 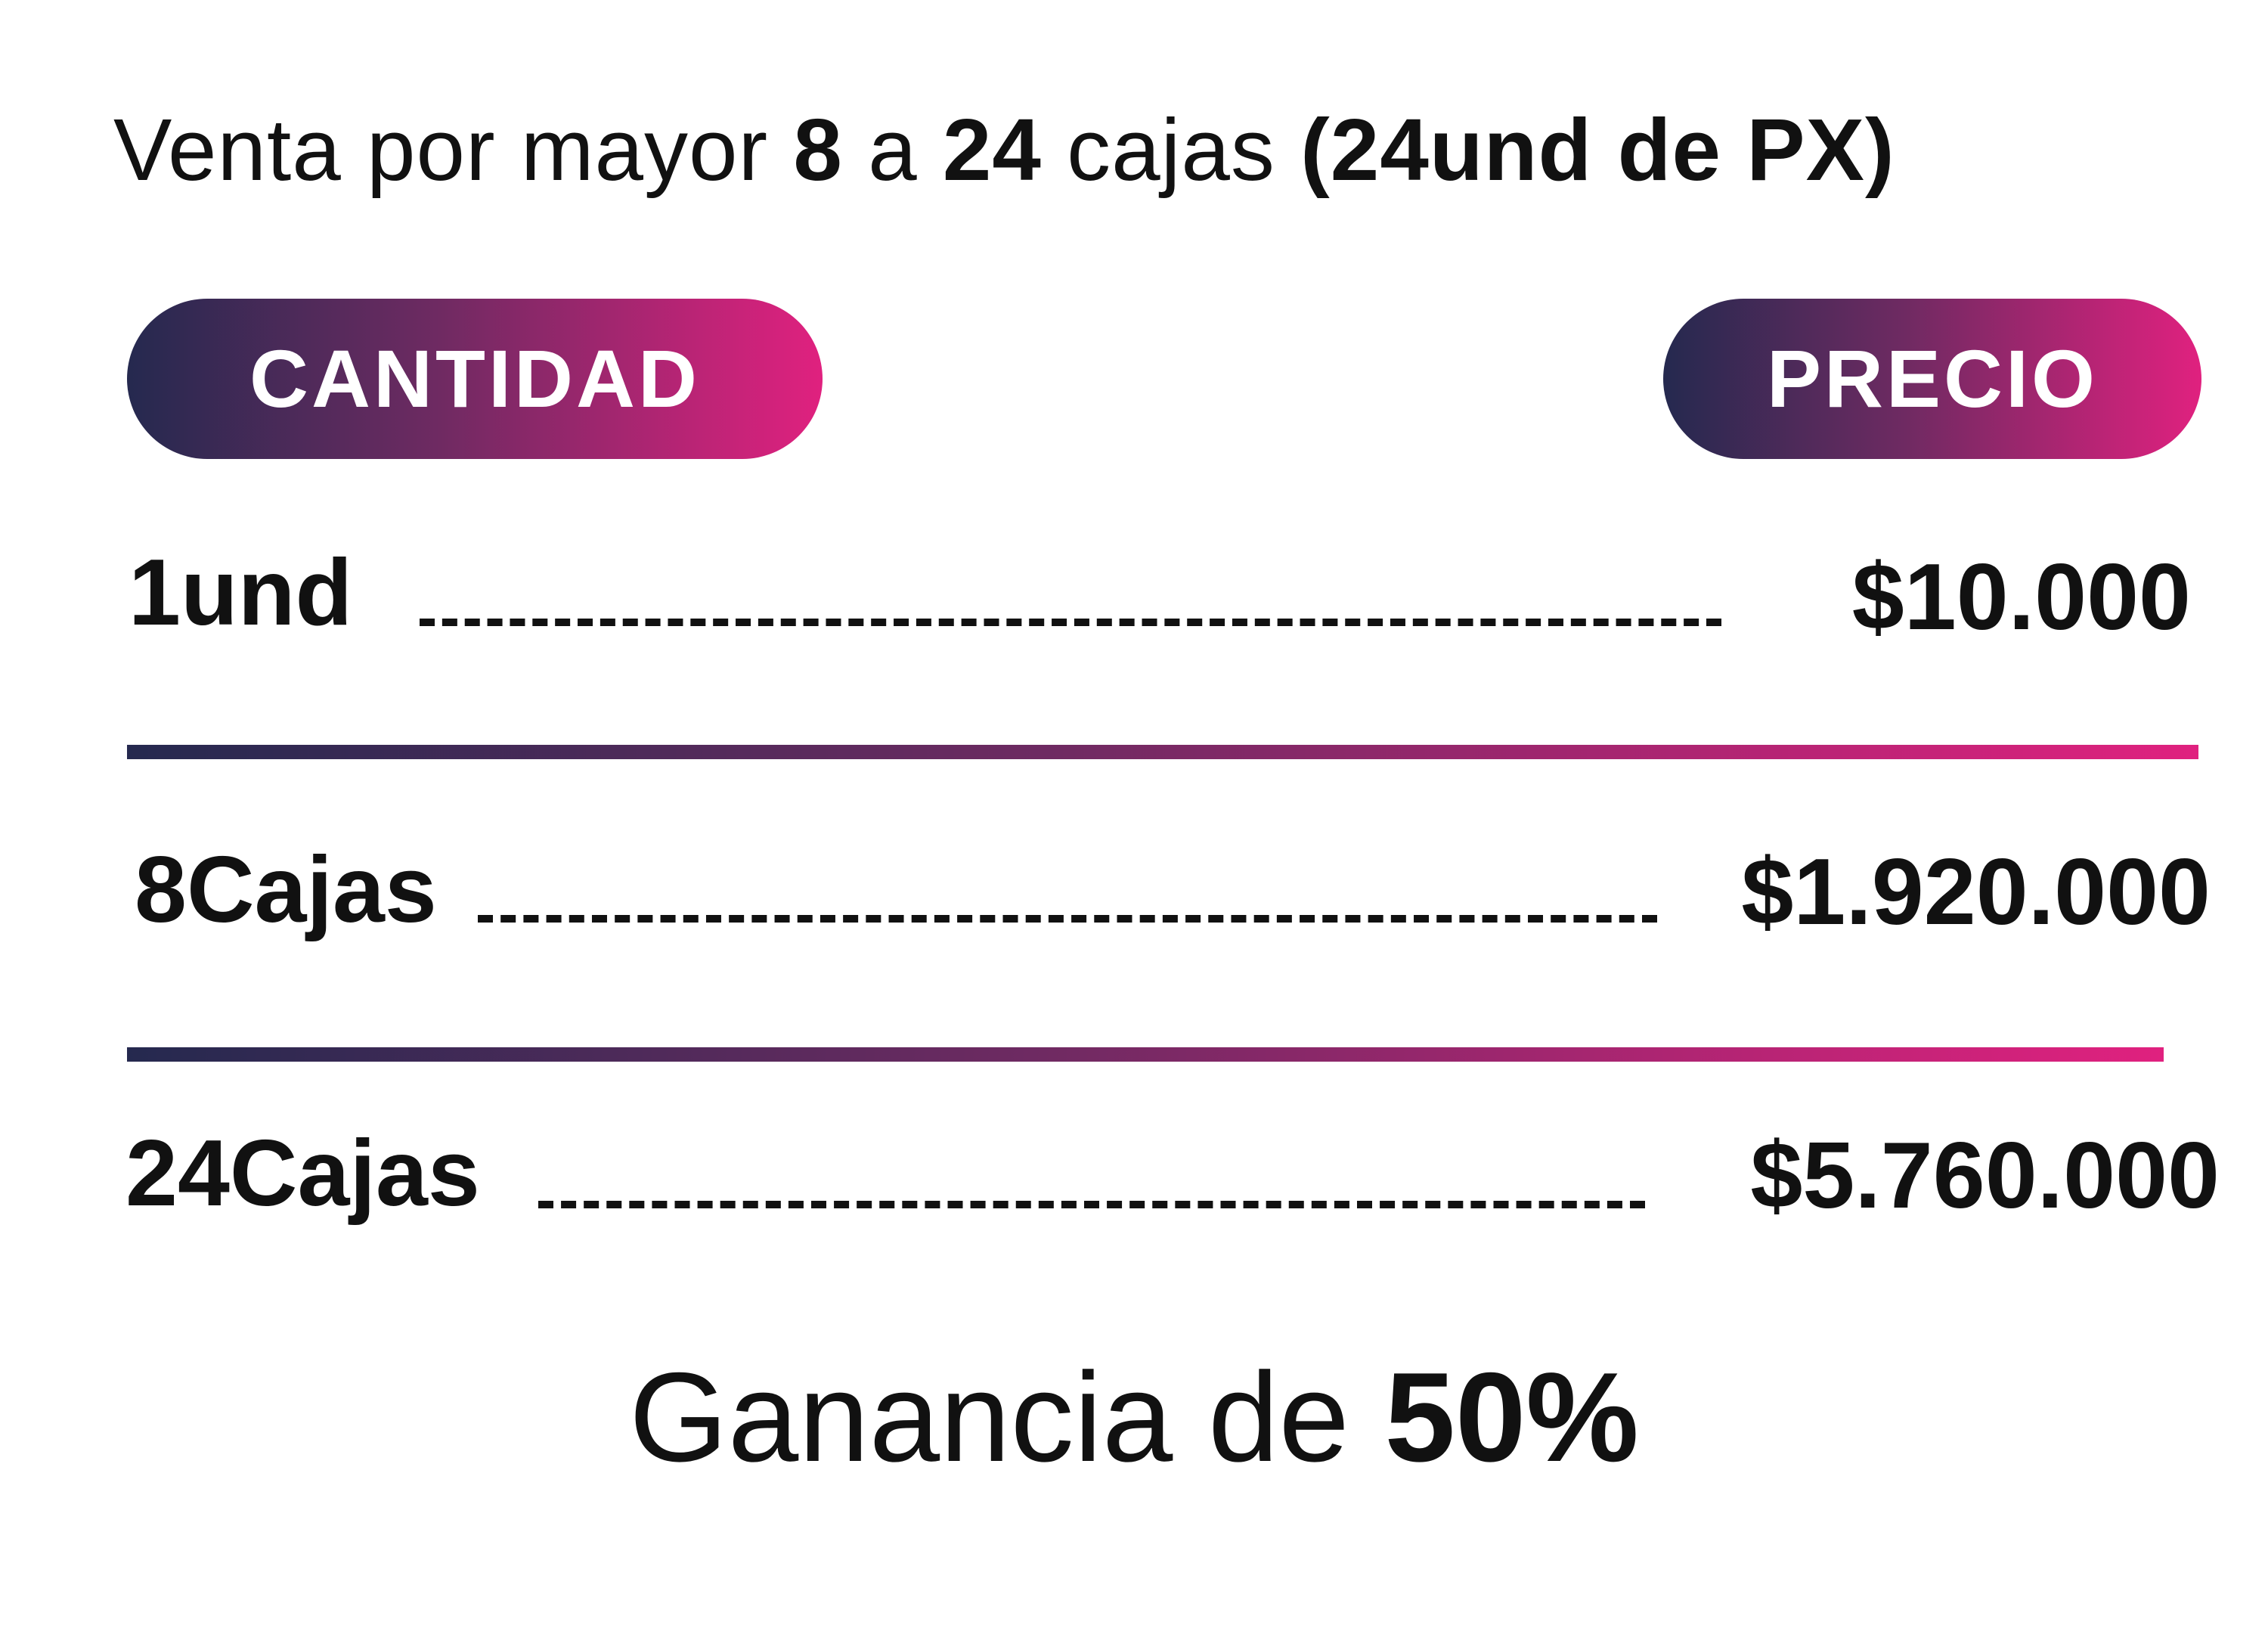 I want to click on row-price: $5.760.000, so click(x=1985, y=1176).